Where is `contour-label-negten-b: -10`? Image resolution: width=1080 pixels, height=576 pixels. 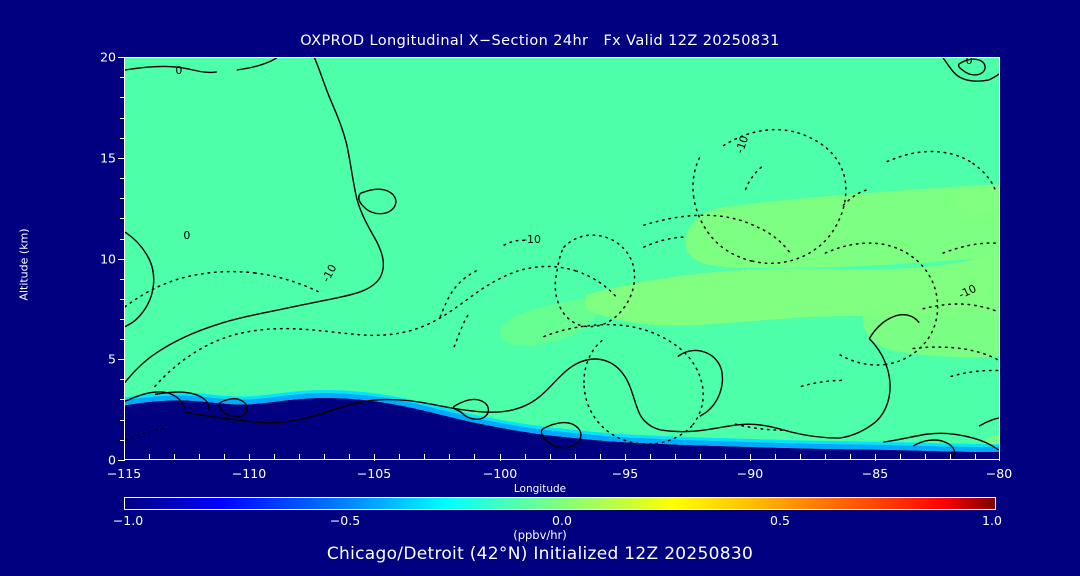 contour-label-negten-b: -10 is located at coordinates (532, 239).